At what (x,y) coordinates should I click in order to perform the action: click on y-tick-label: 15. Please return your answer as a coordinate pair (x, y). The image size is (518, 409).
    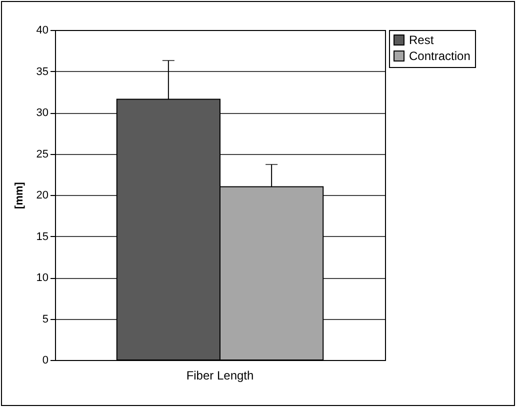
    Looking at the image, I should click on (42, 236).